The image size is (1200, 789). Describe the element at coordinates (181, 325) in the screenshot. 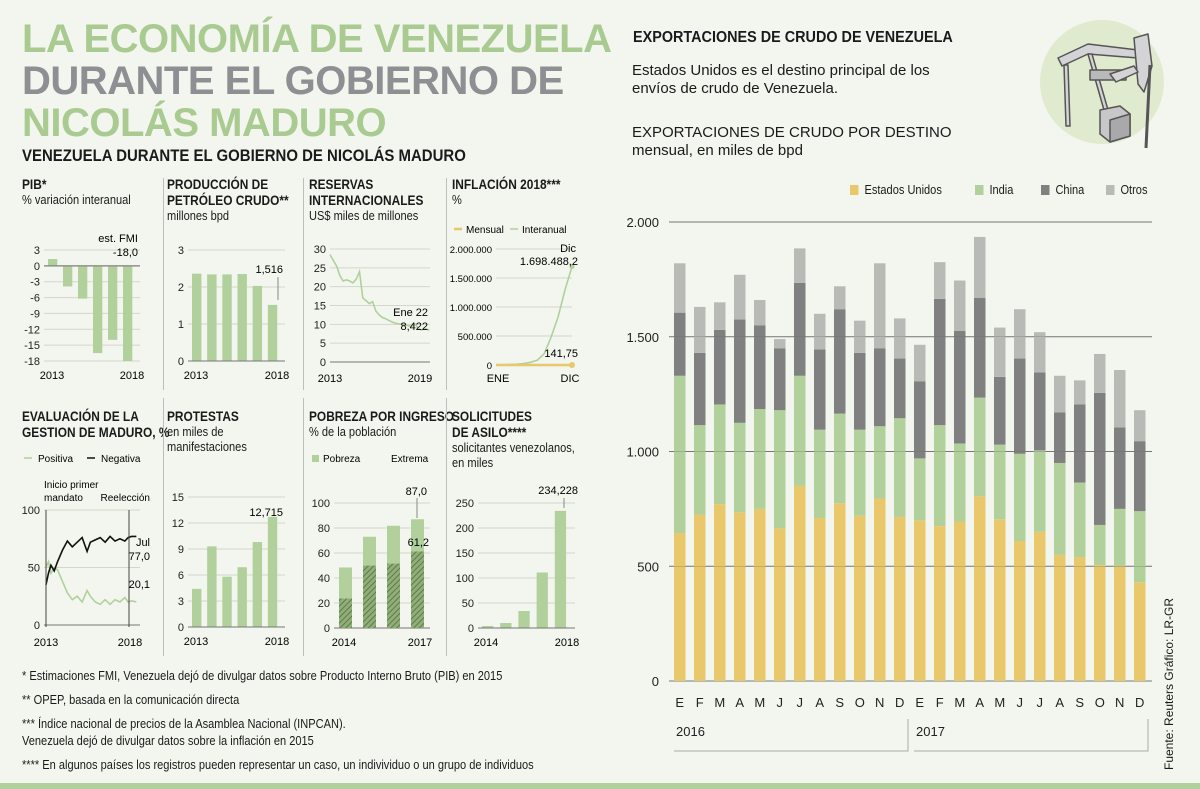

I see `y-tick-label: 1` at that location.